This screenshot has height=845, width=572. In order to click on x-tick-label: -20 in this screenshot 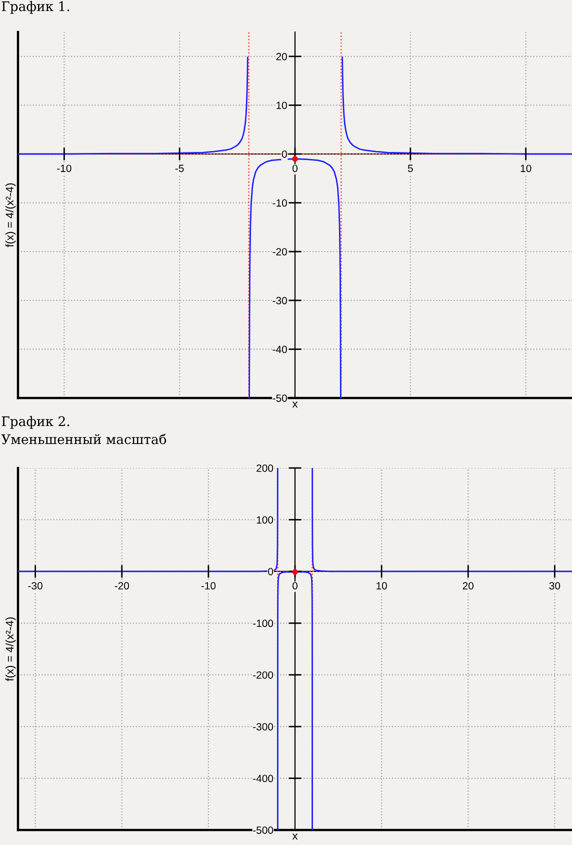, I will do `click(121, 586)`.